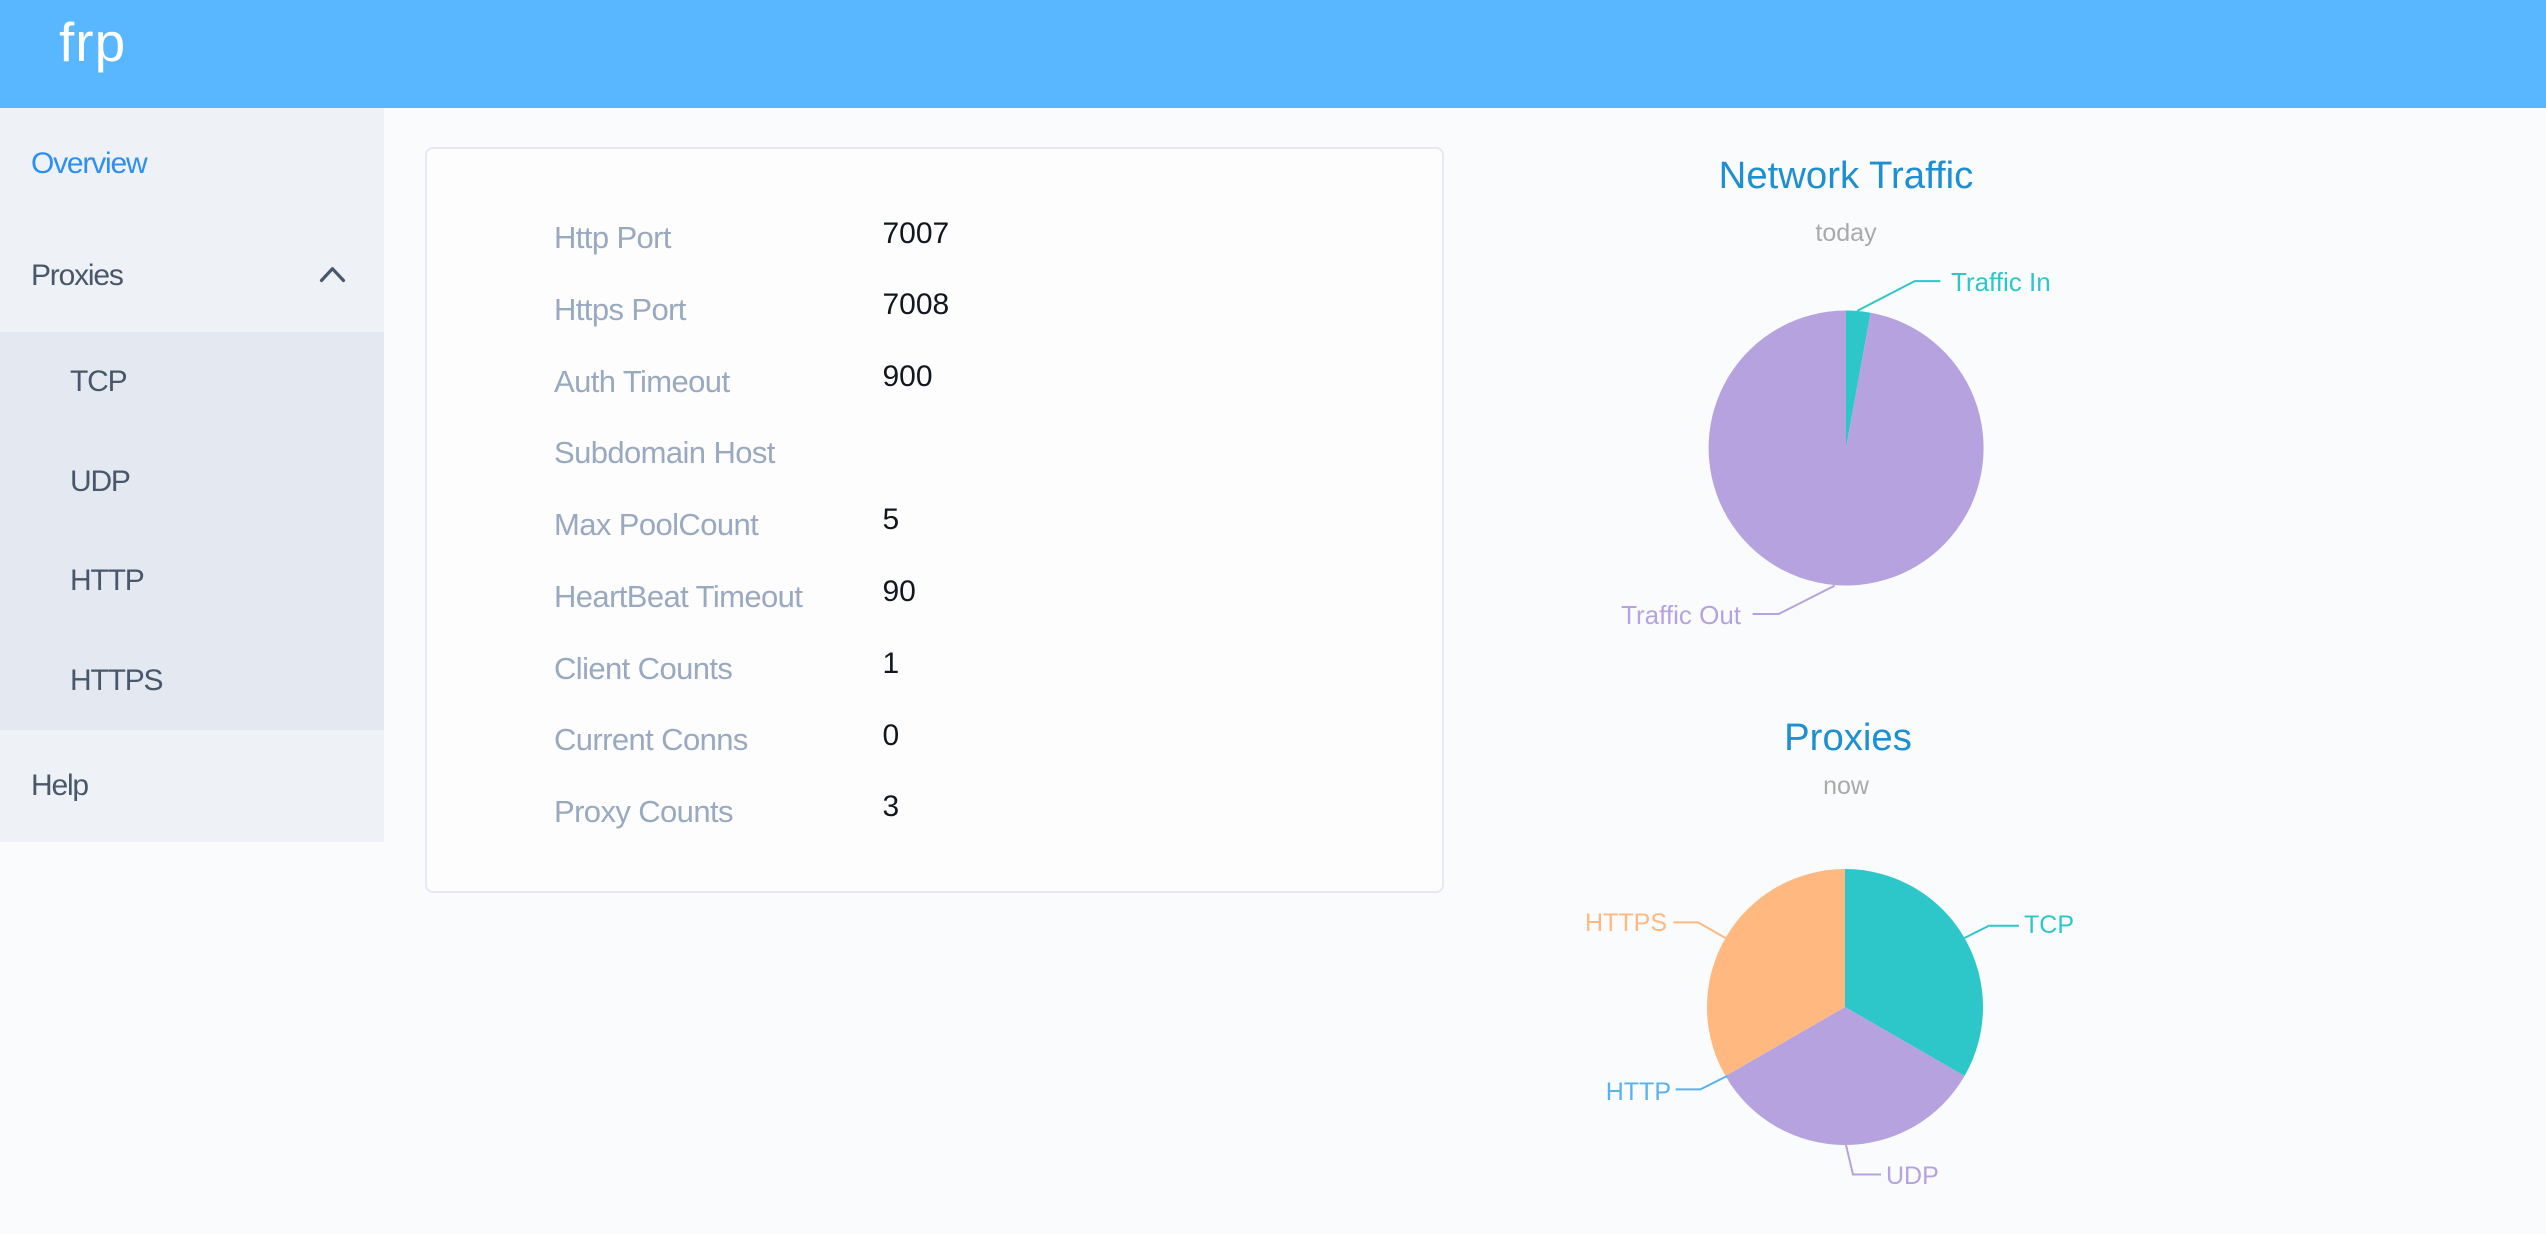 This screenshot has width=2546, height=1234. Describe the element at coordinates (1846, 175) in the screenshot. I see `svg-text: Network Traffic` at that location.